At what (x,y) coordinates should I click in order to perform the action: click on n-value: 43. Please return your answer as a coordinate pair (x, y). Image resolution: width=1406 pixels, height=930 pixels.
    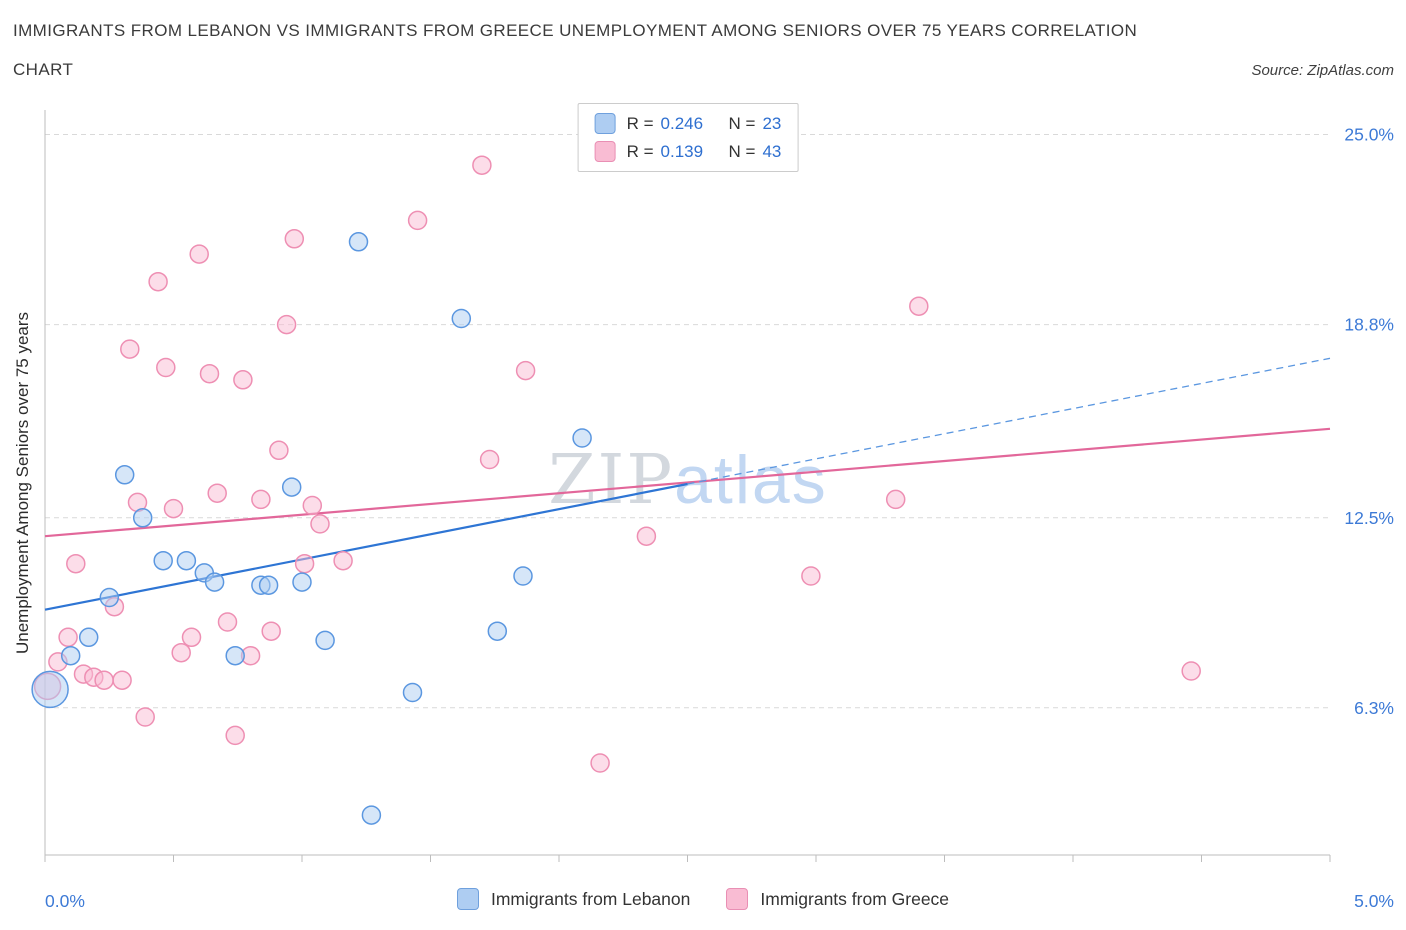
    Looking at the image, I should click on (772, 151).